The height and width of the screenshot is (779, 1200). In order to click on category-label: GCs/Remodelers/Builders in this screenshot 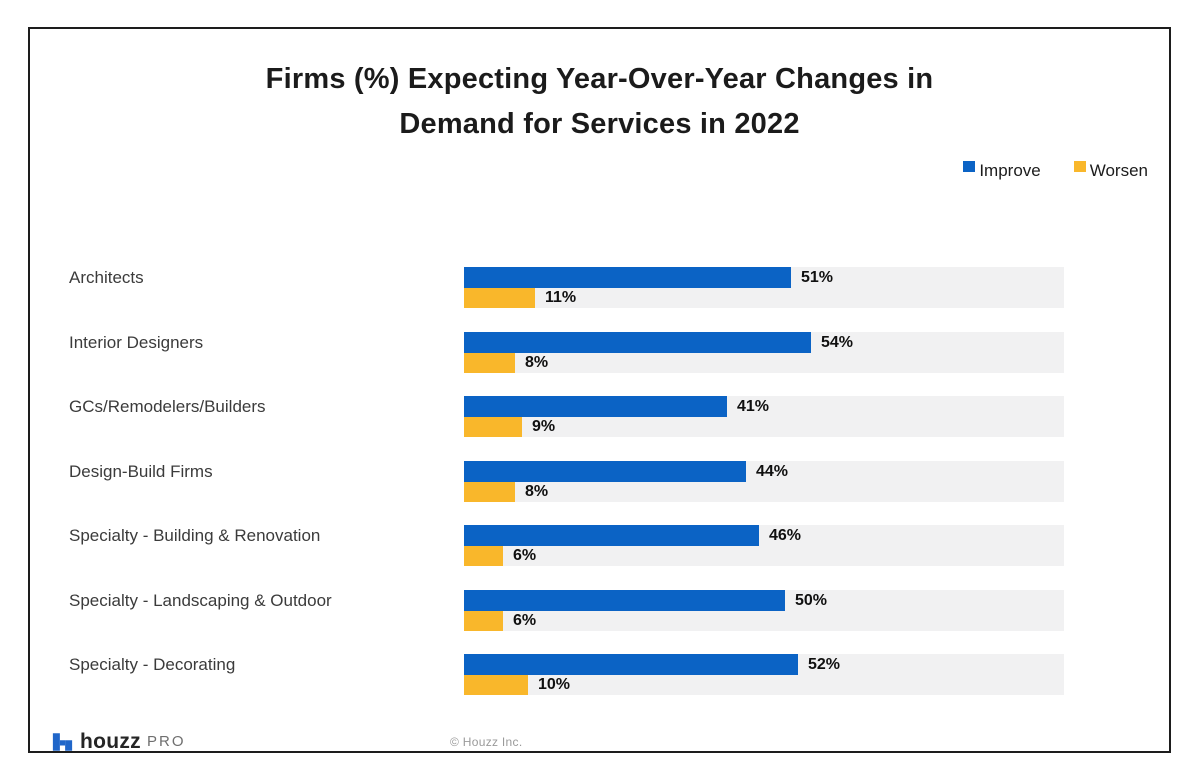, I will do `click(167, 406)`.